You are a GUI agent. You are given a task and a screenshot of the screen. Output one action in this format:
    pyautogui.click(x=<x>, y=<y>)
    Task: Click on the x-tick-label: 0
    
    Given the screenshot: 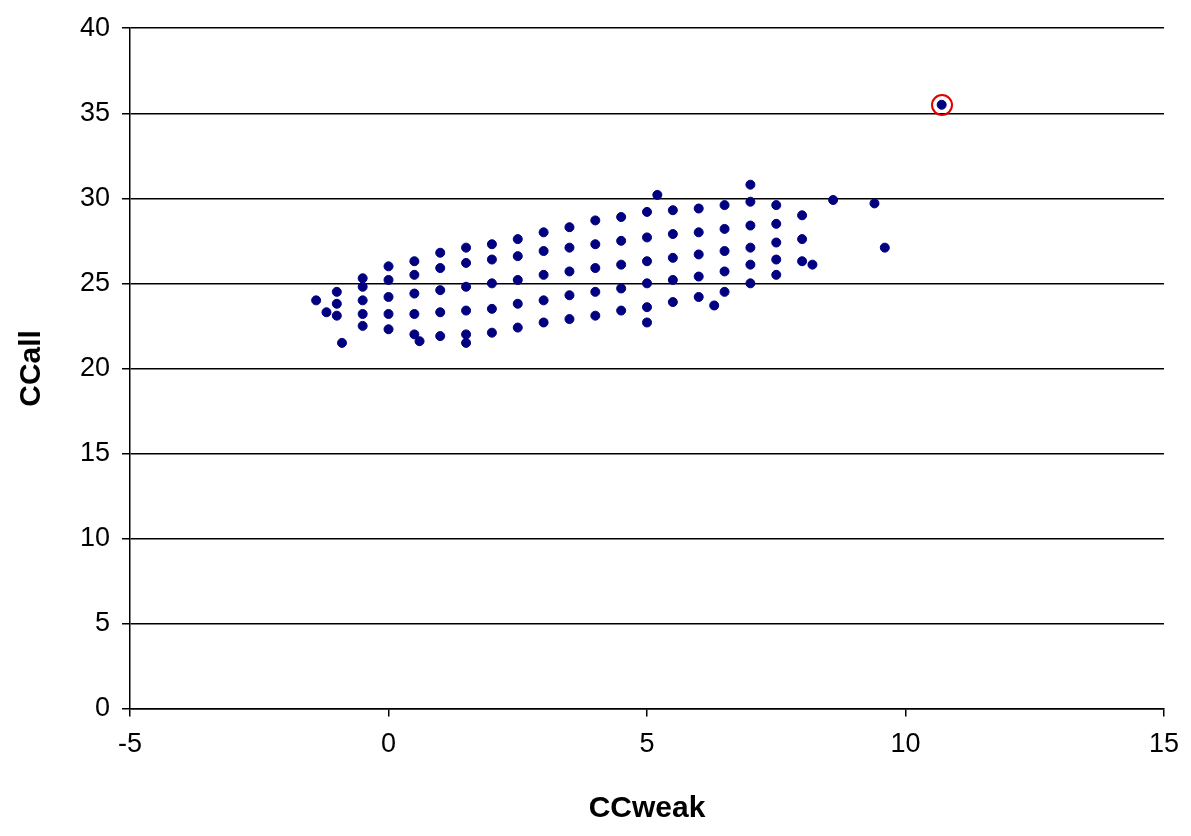 What is the action you would take?
    pyautogui.click(x=389, y=743)
    